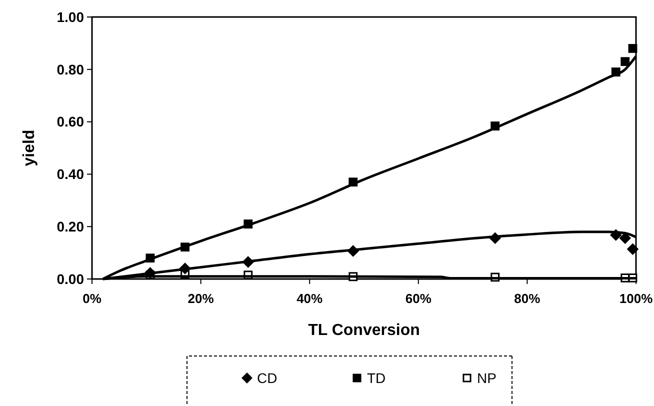 This screenshot has width=654, height=406. What do you see at coordinates (364, 330) in the screenshot?
I see `x-axis-title: TL Conversion` at bounding box center [364, 330].